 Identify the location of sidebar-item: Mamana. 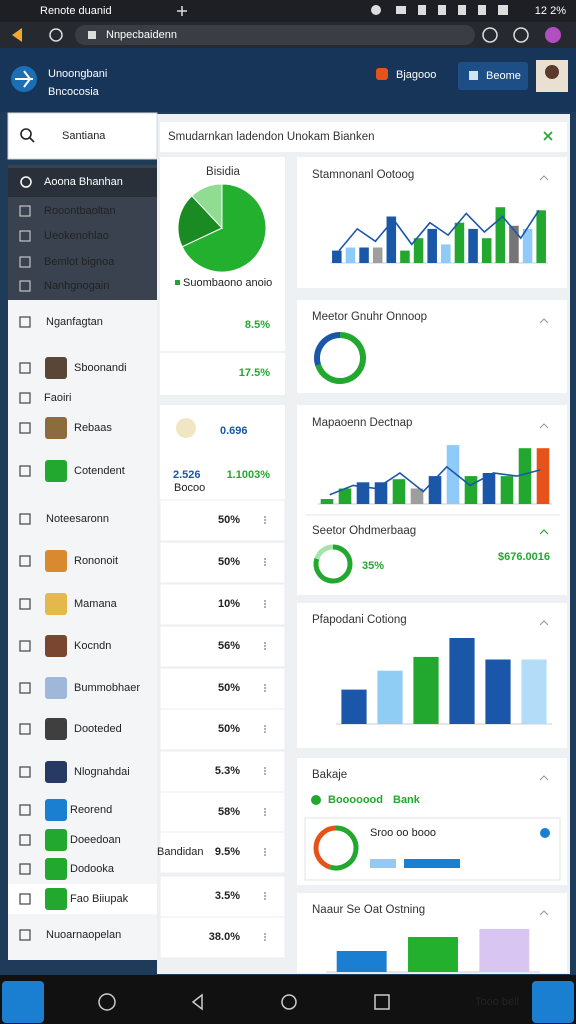
(96, 604).